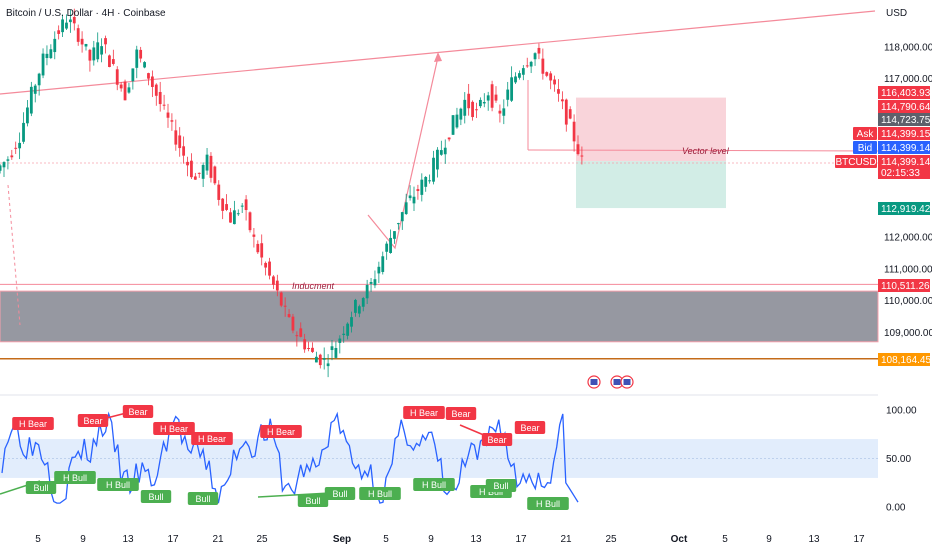  I want to click on price-tag-bid, so click(904, 147).